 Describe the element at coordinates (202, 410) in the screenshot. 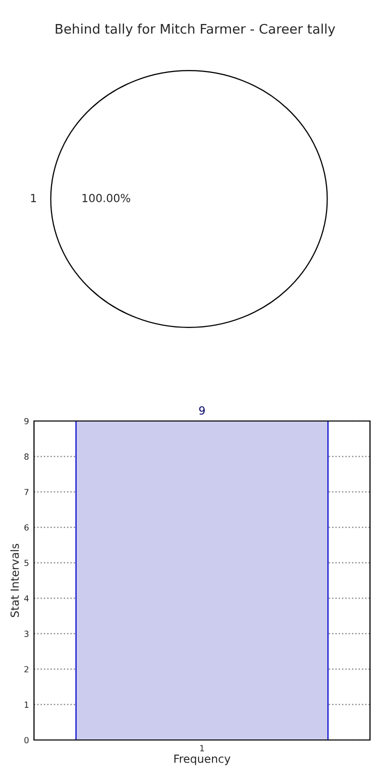

I see `data-label: 9` at that location.